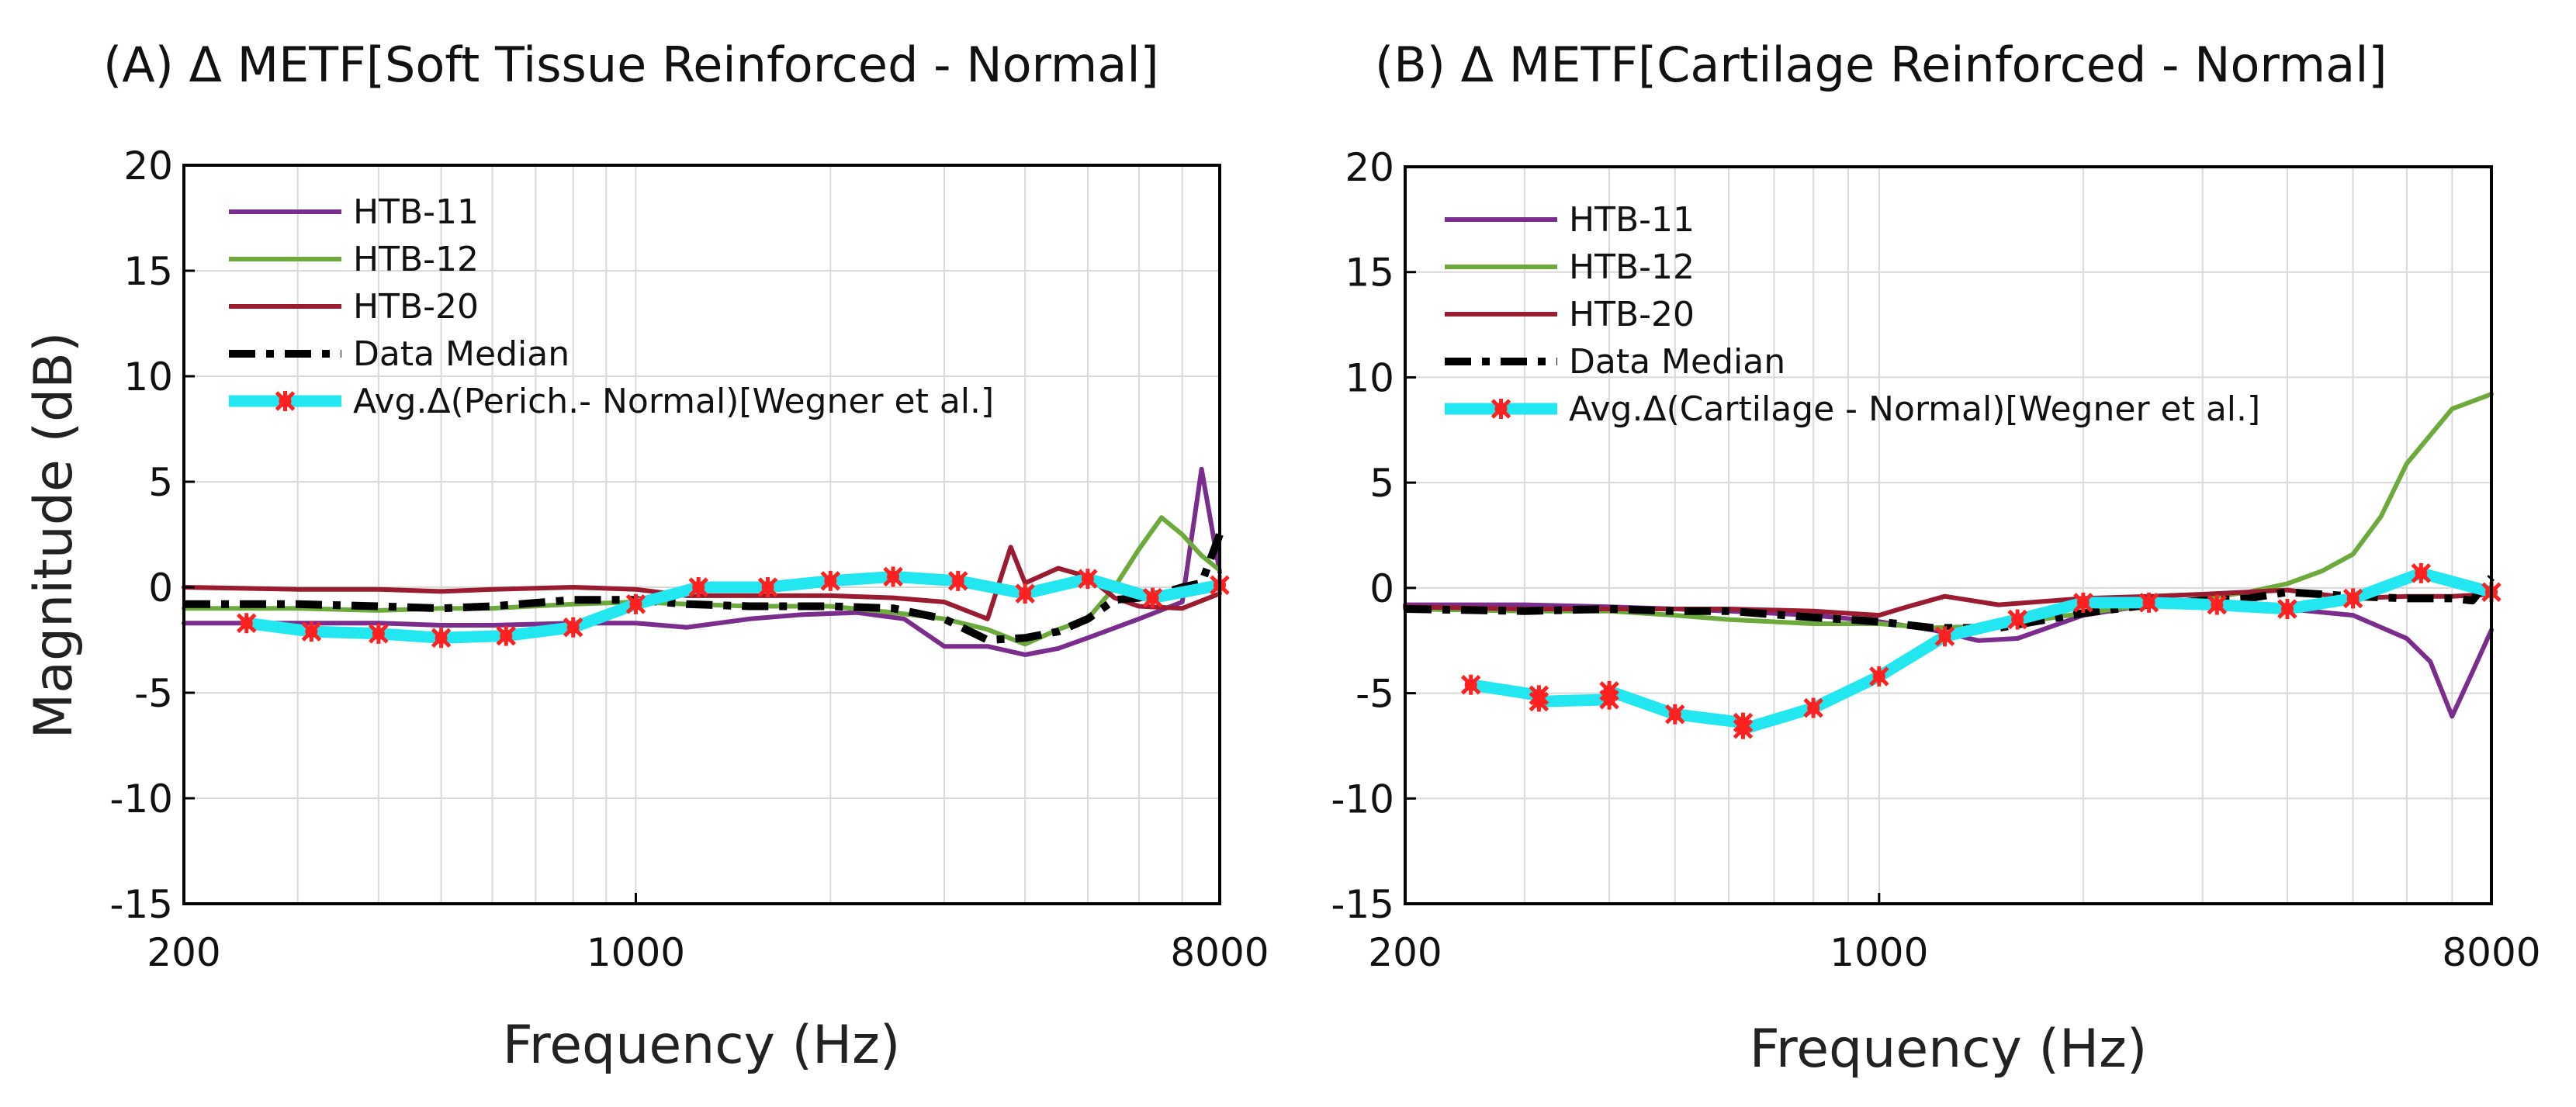 This screenshot has height=1107, width=2576. I want to click on legend-label: Avg.Δ(Perich.- Normal)[Wegner et al.], so click(673, 401).